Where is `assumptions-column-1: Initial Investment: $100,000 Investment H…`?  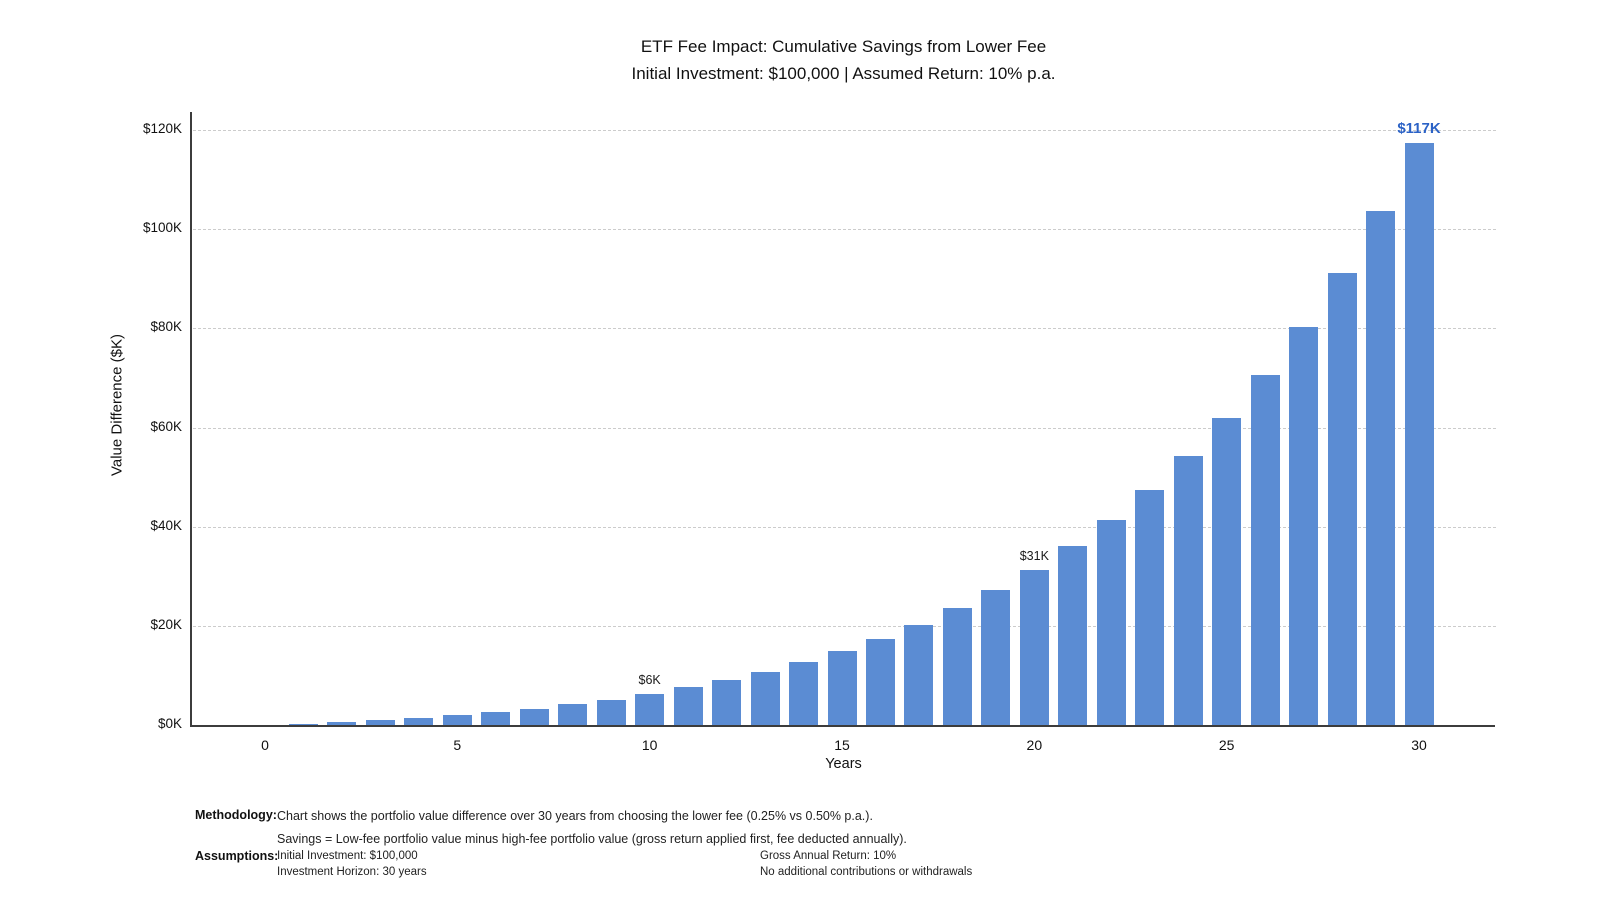
assumptions-column-1: Initial Investment: $100,000 Investment H… is located at coordinates (352, 864).